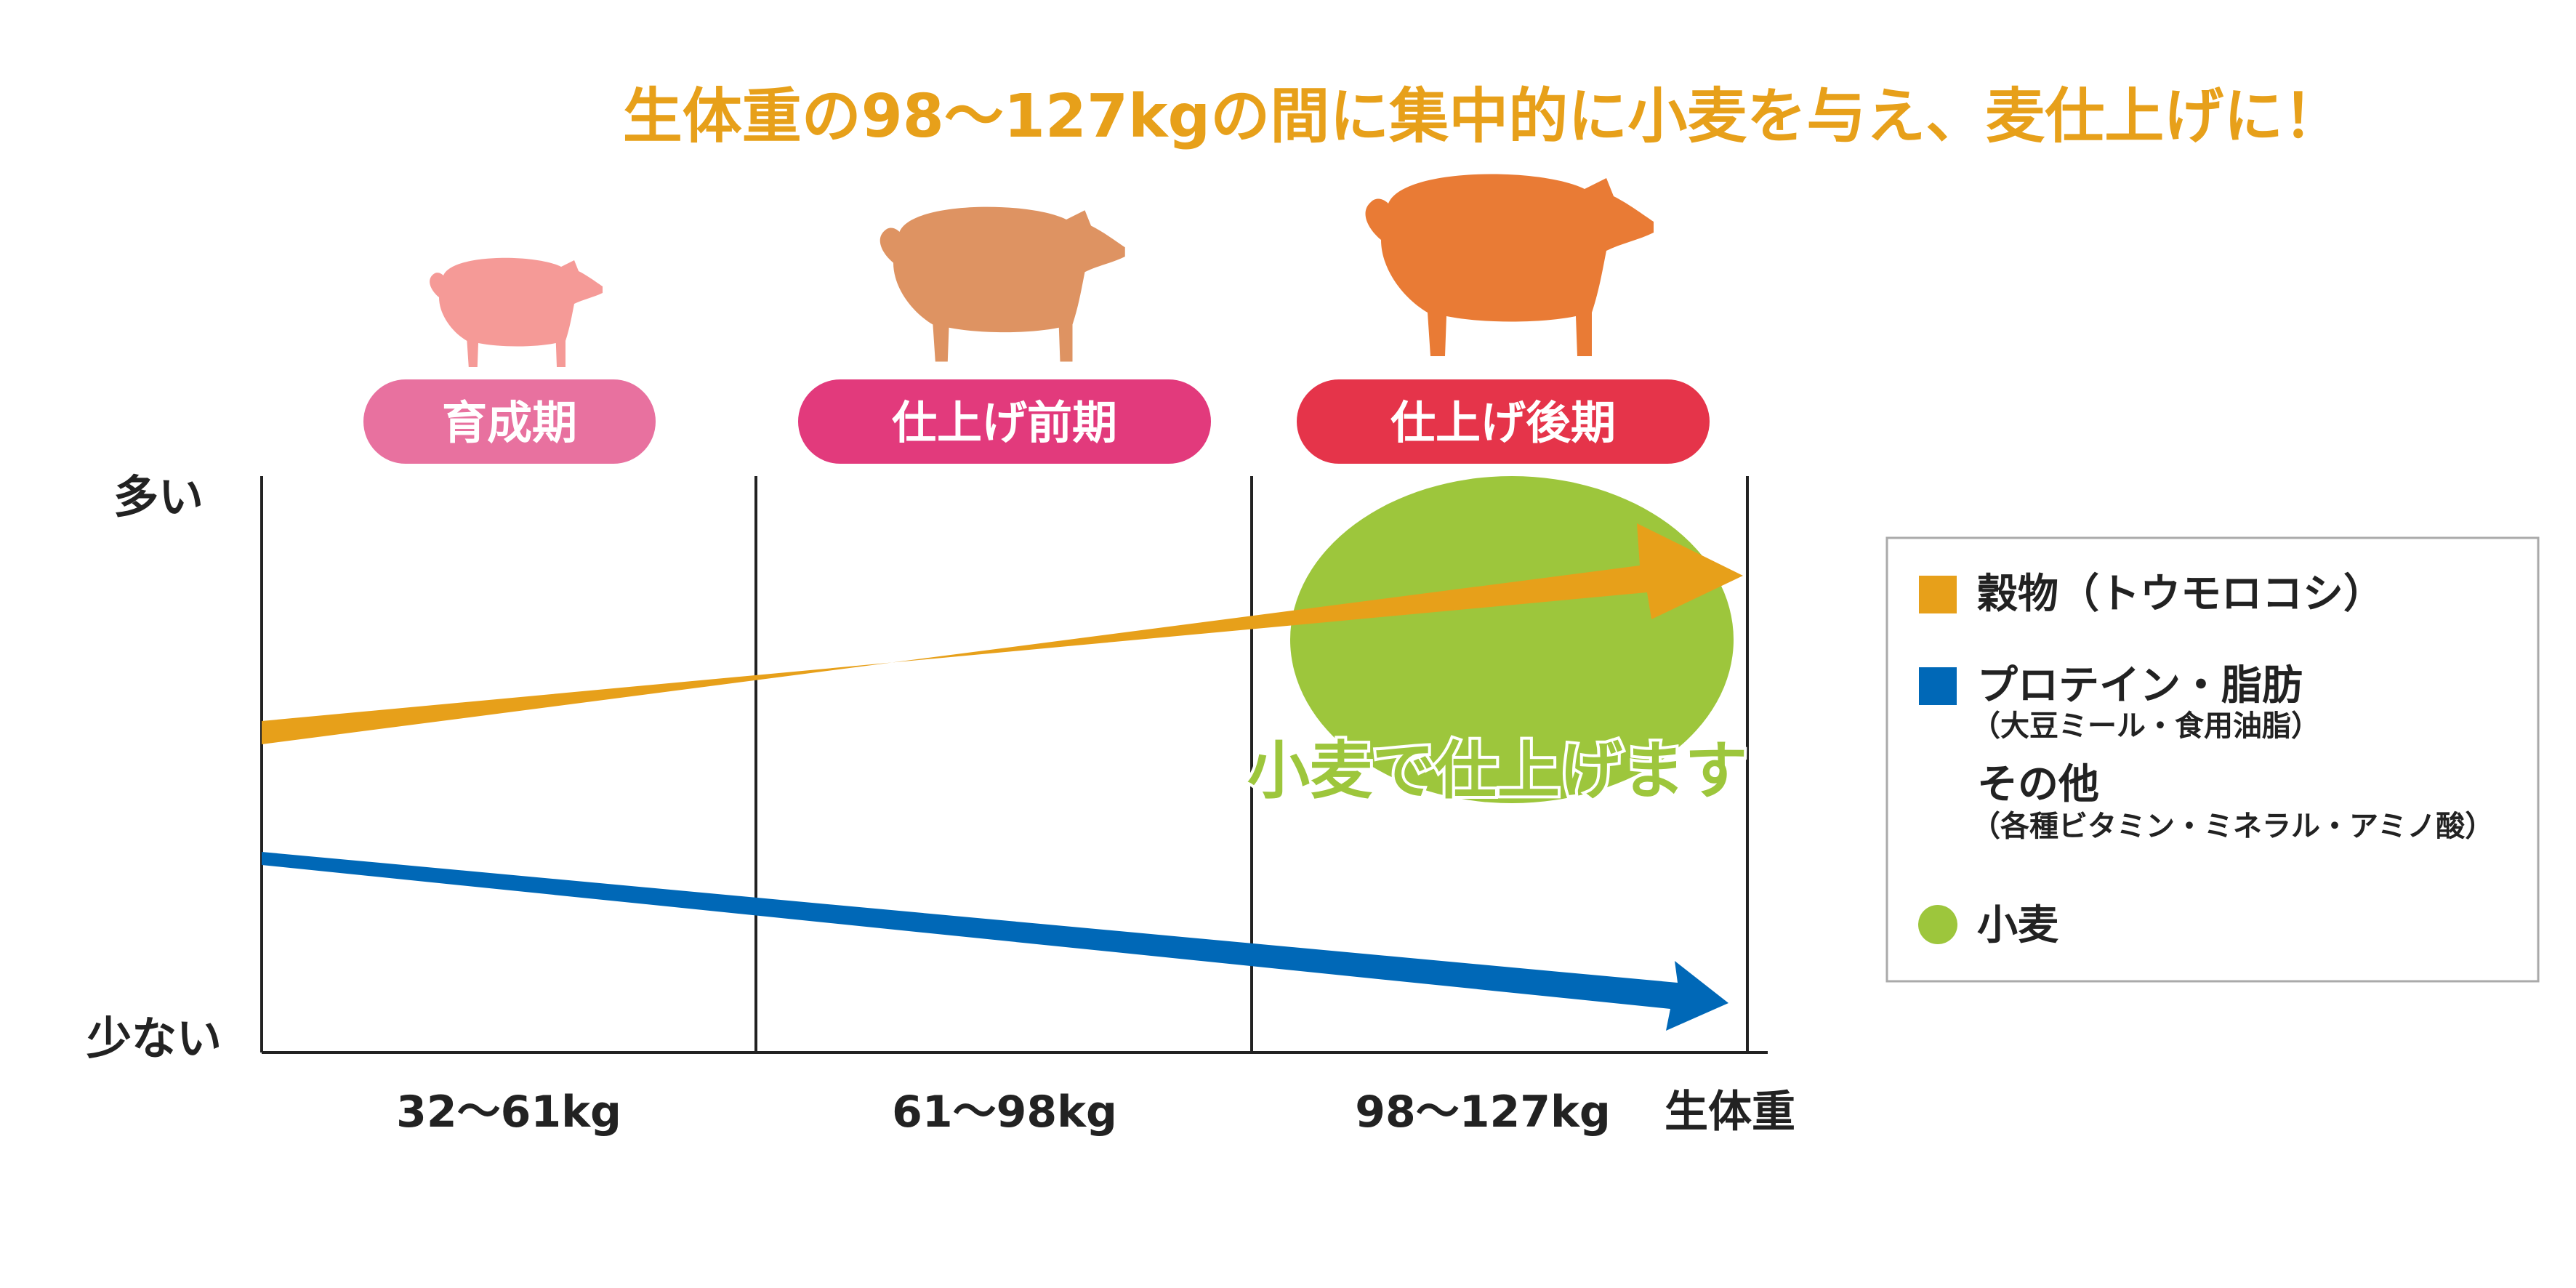  I want to click on stage-pill-early-finishing: 仕上げ前期, so click(1004, 421).